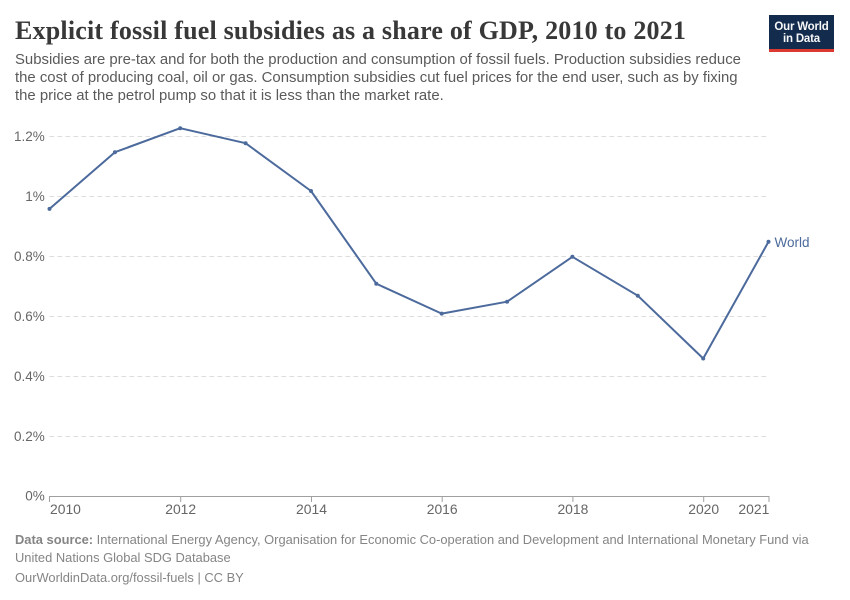 The width and height of the screenshot is (850, 600). Describe the element at coordinates (29, 136) in the screenshot. I see `svg-text: 1.2%` at that location.